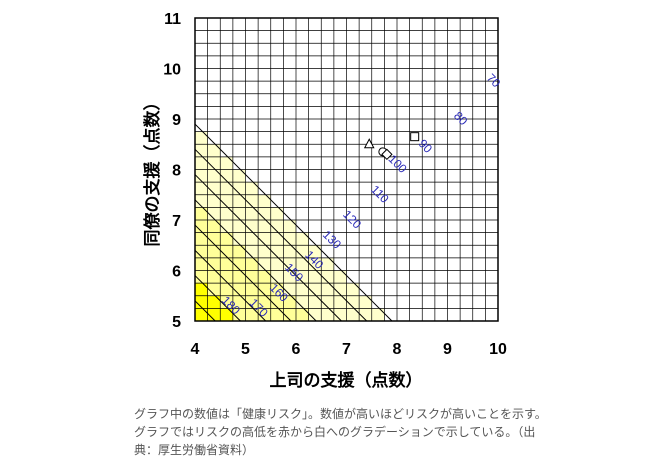 This screenshot has width=672, height=469. What do you see at coordinates (397, 349) in the screenshot?
I see `x-tick-label: 8` at bounding box center [397, 349].